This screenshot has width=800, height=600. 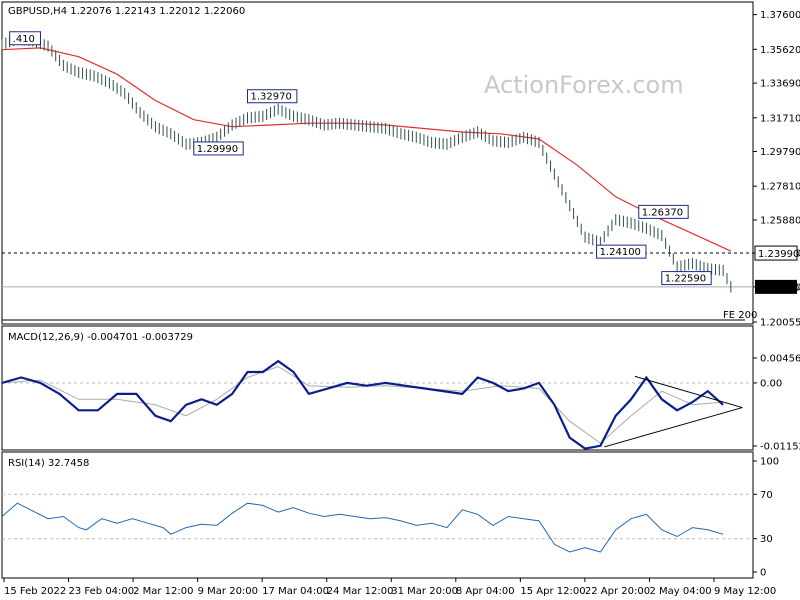 I want to click on current-price-box, so click(x=776, y=286).